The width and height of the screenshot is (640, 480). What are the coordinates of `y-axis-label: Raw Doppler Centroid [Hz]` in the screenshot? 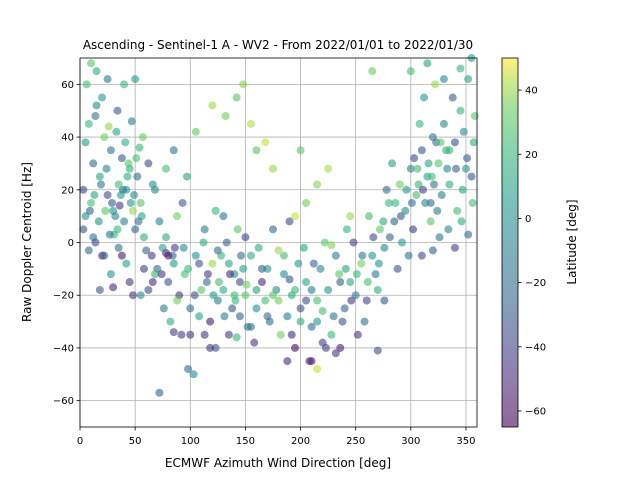 It's located at (27, 242).